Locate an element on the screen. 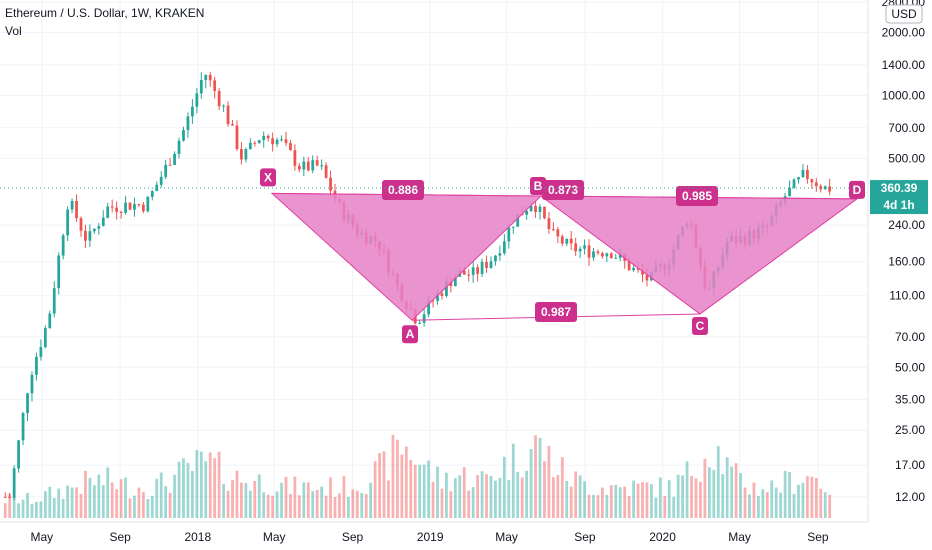 This screenshot has height=550, width=932. y-tick-label: 50.00 is located at coordinates (910, 367).